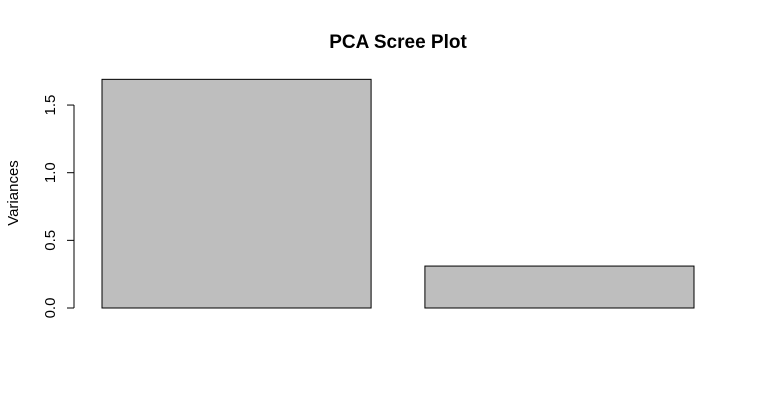 The height and width of the screenshot is (409, 758). Describe the element at coordinates (50, 105) in the screenshot. I see `y-tick-label: 1.5` at that location.